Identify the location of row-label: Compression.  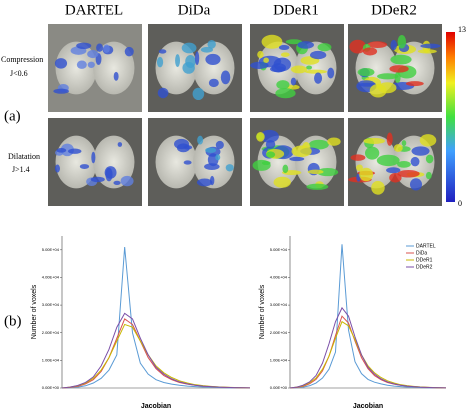
(22, 59).